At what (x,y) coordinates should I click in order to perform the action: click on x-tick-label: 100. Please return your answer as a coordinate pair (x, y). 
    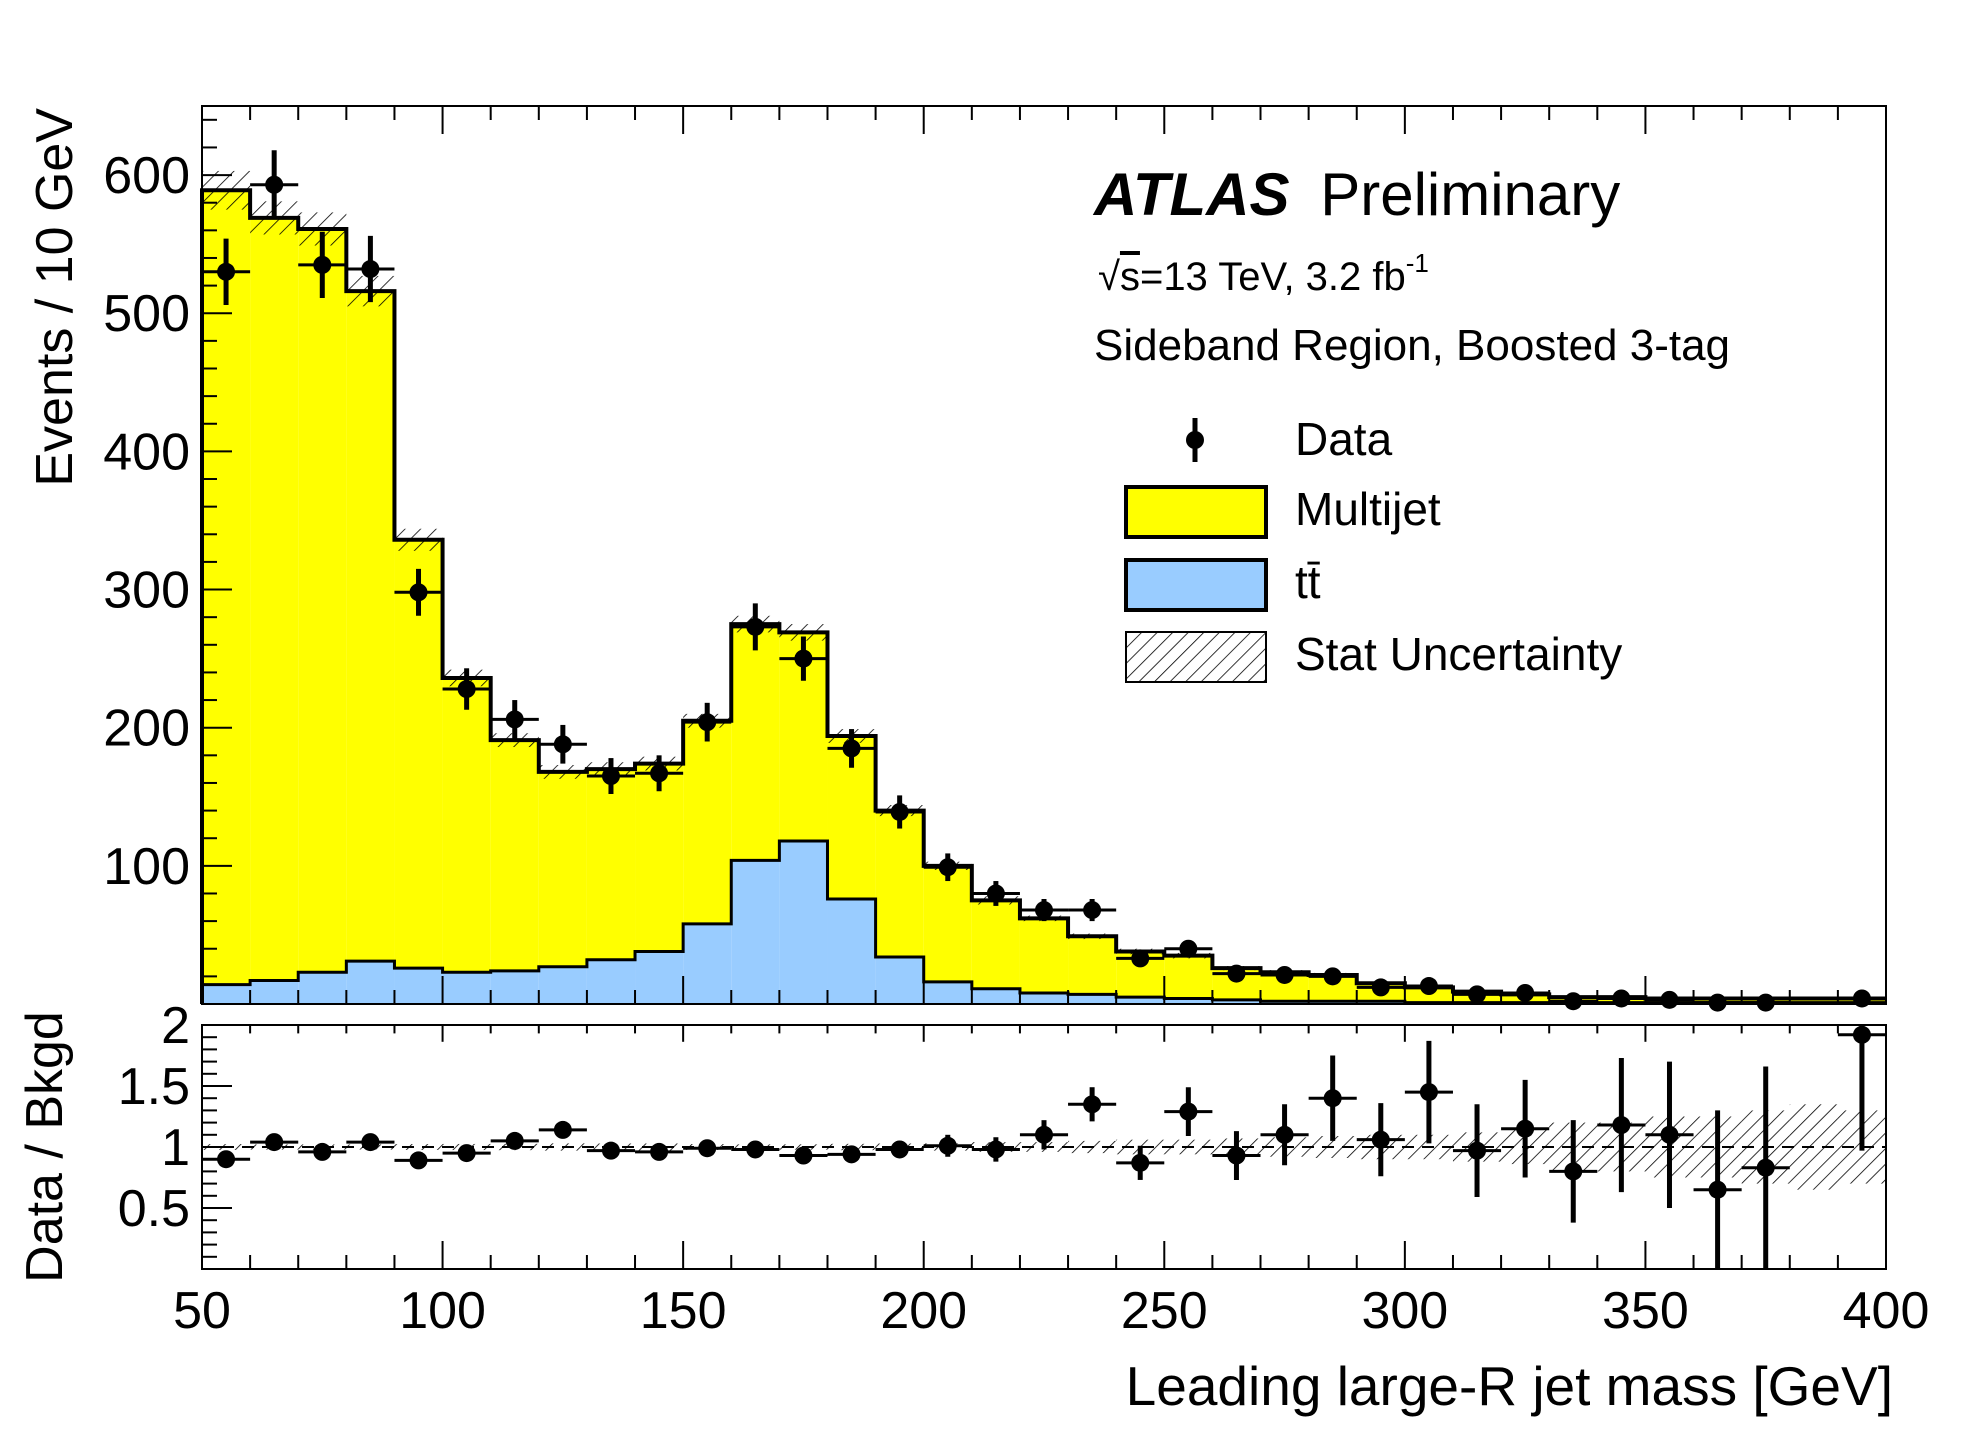
    Looking at the image, I should click on (442, 1311).